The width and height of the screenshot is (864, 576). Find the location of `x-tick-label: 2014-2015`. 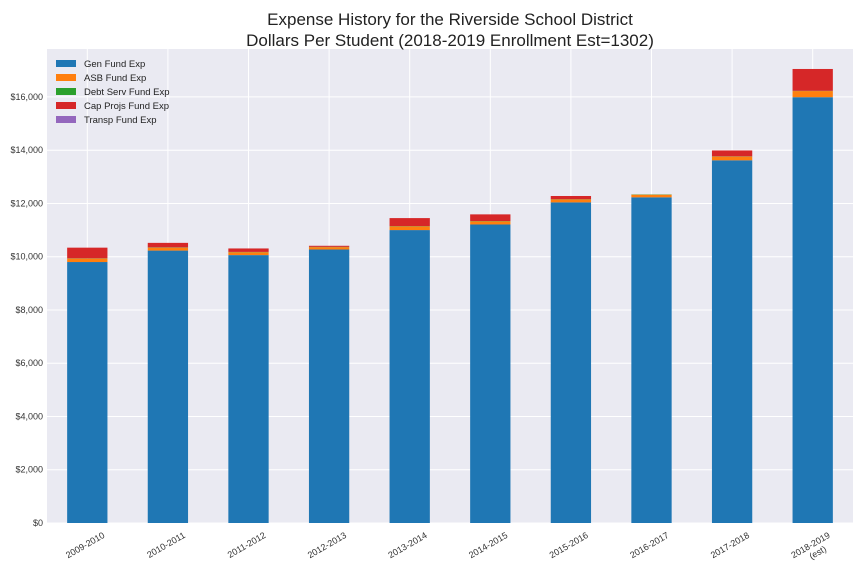

x-tick-label: 2014-2015 is located at coordinates (488, 545).